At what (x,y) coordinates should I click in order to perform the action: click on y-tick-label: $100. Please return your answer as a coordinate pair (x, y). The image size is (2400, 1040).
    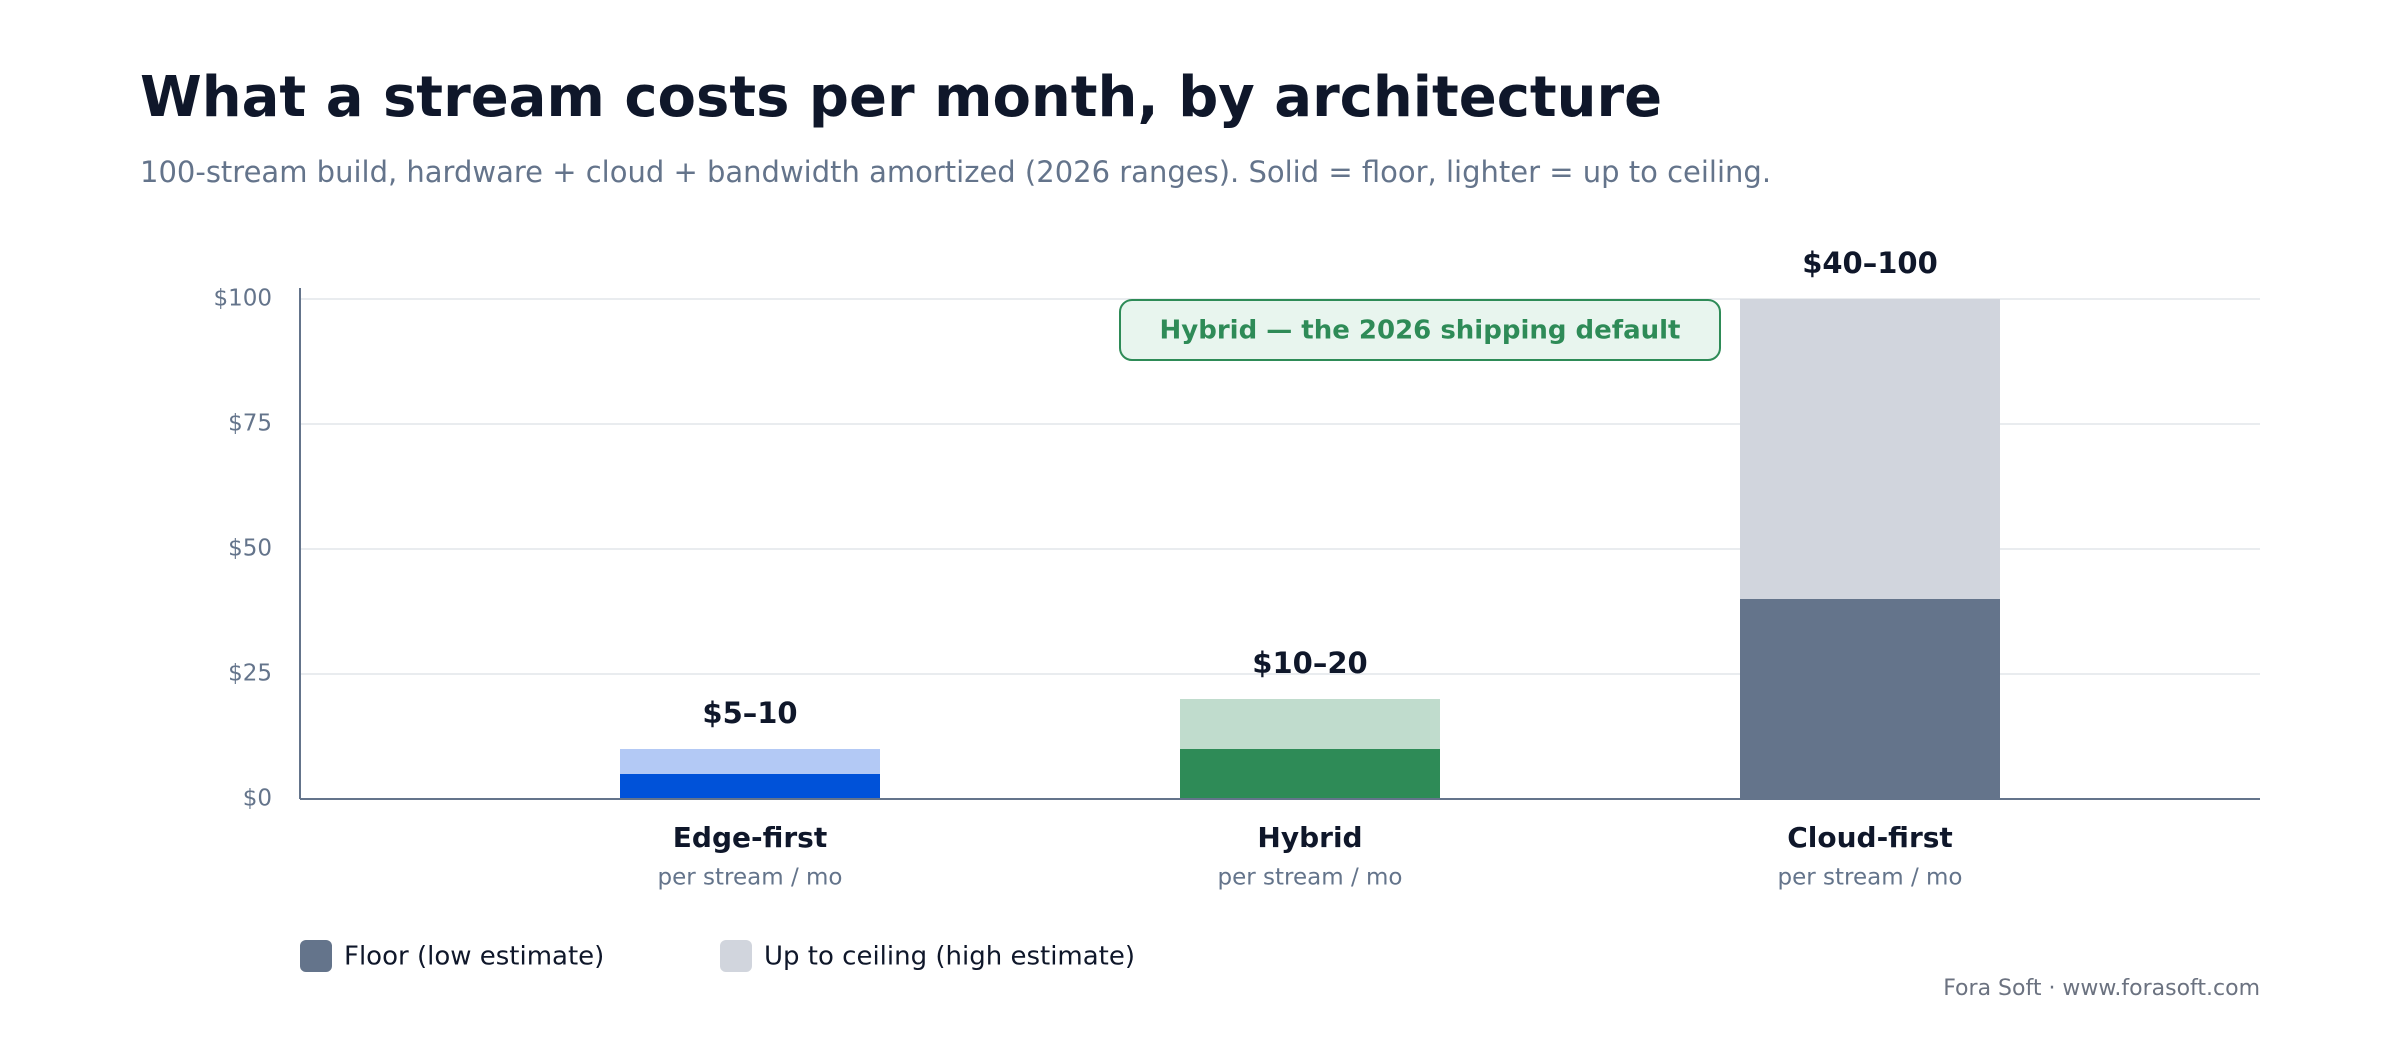
    Looking at the image, I should click on (242, 299).